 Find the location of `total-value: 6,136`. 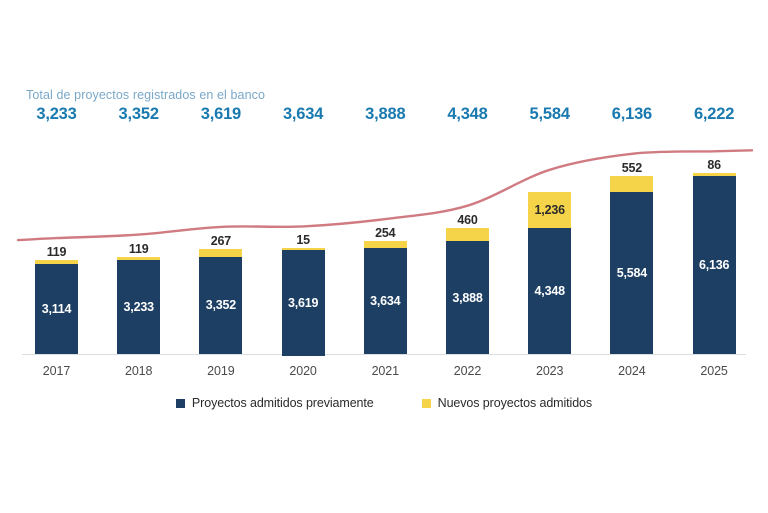

total-value: 6,136 is located at coordinates (632, 114).